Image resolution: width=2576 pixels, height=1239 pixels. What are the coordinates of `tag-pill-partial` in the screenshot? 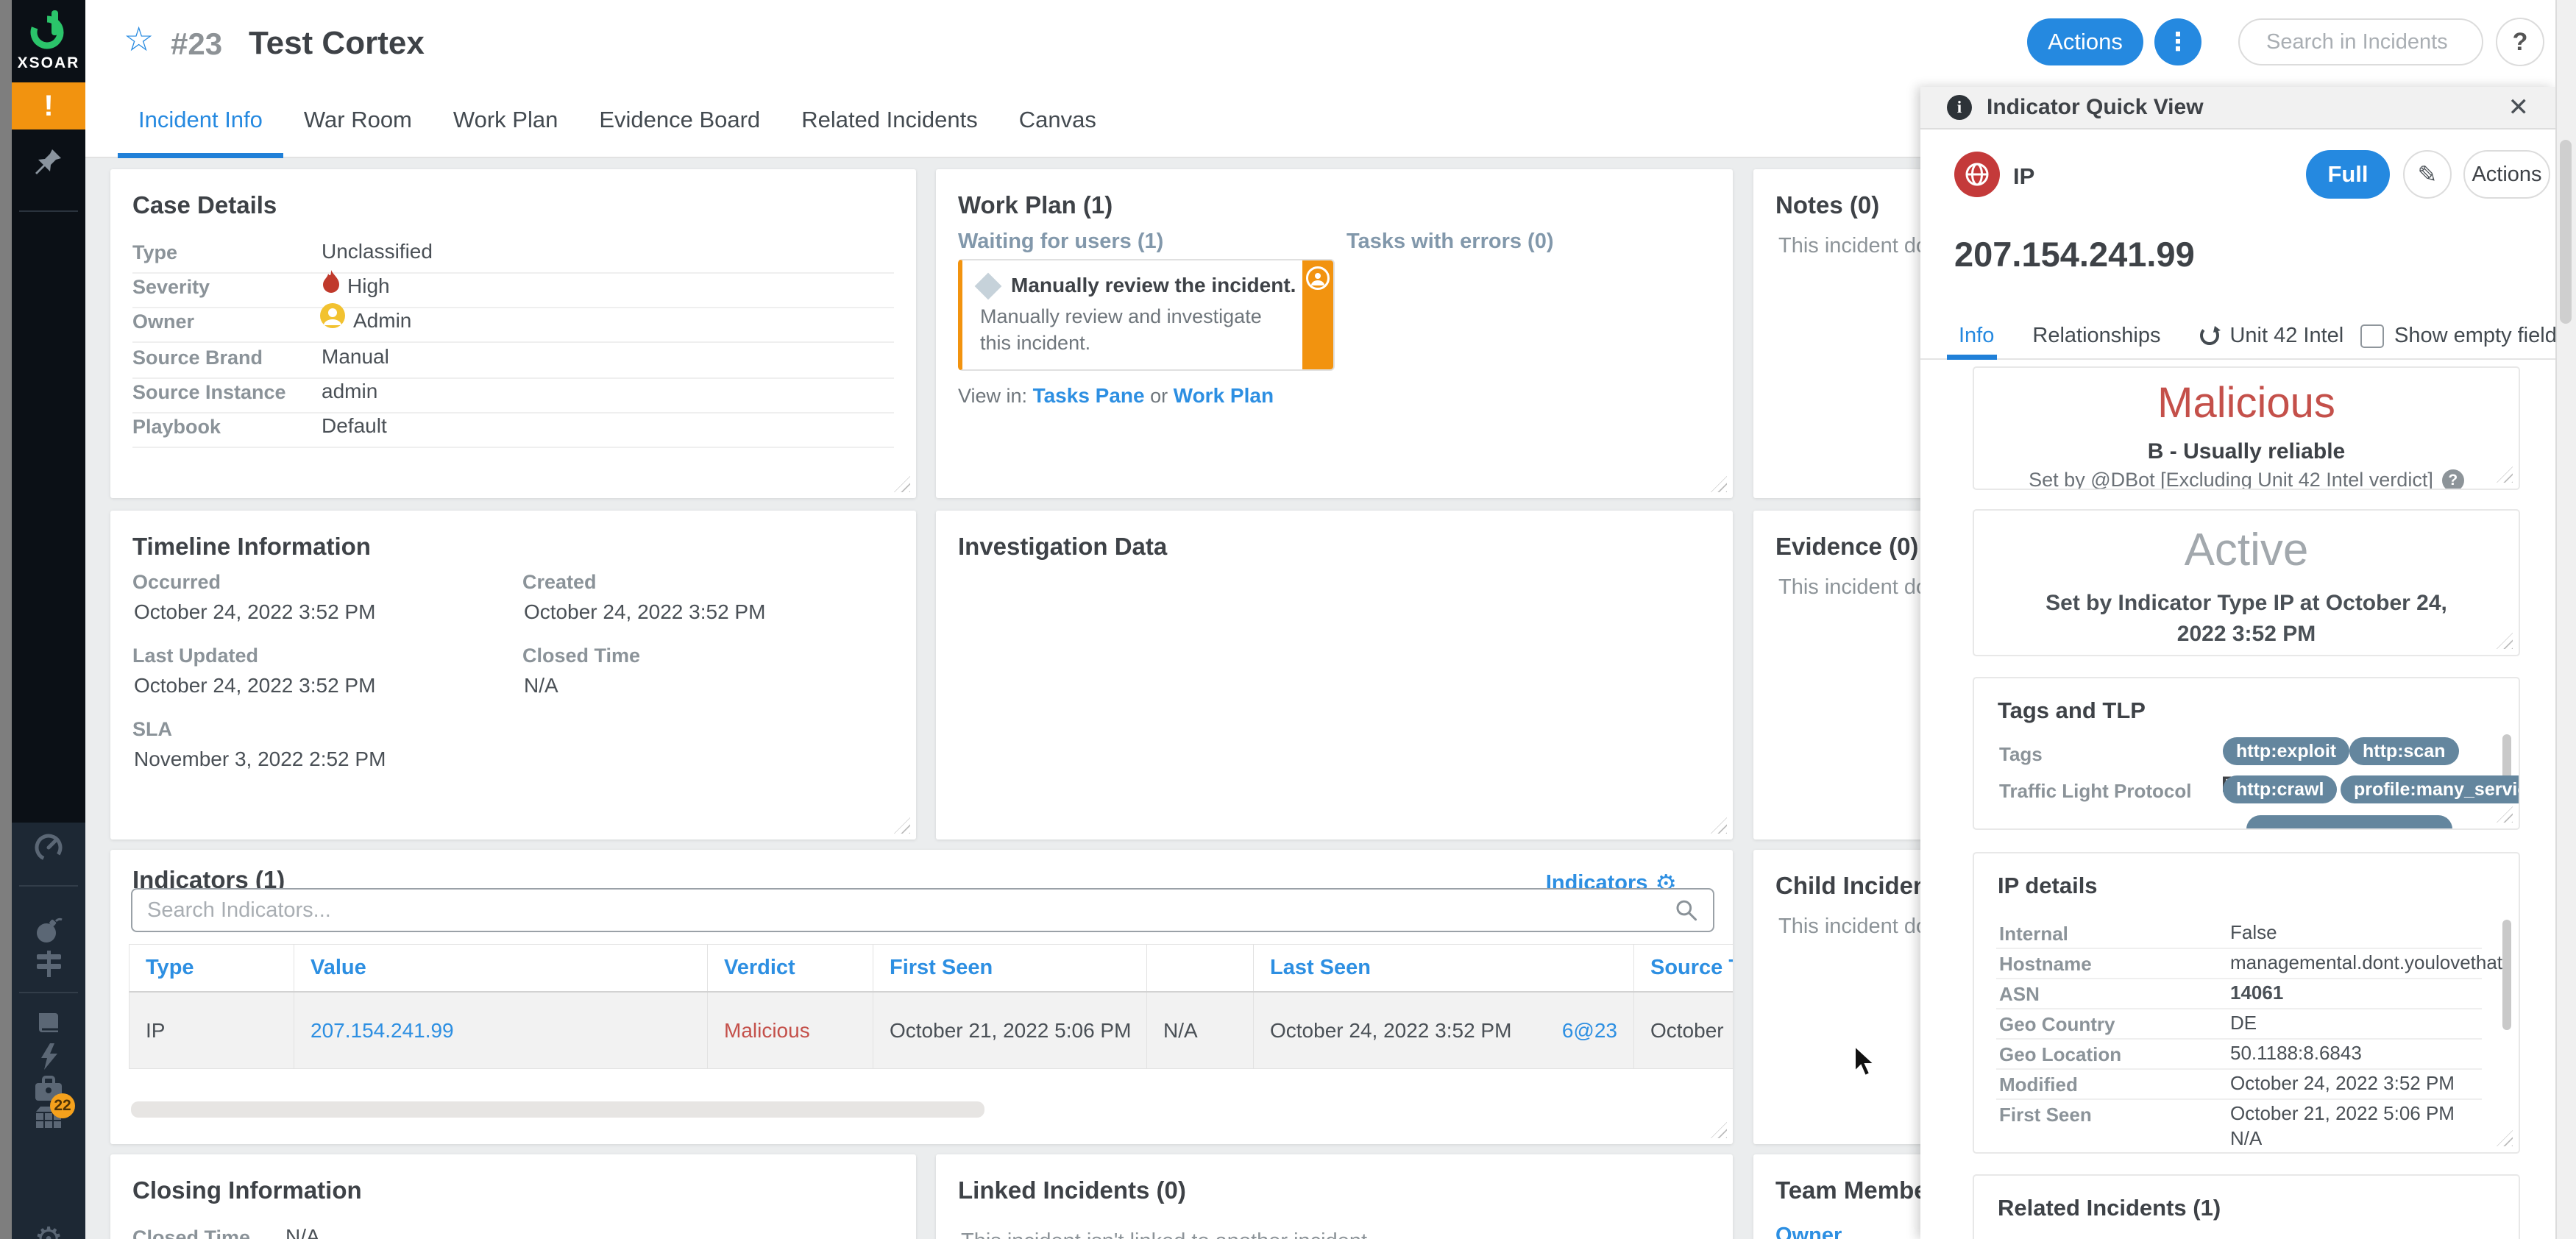 It's located at (2349, 821).